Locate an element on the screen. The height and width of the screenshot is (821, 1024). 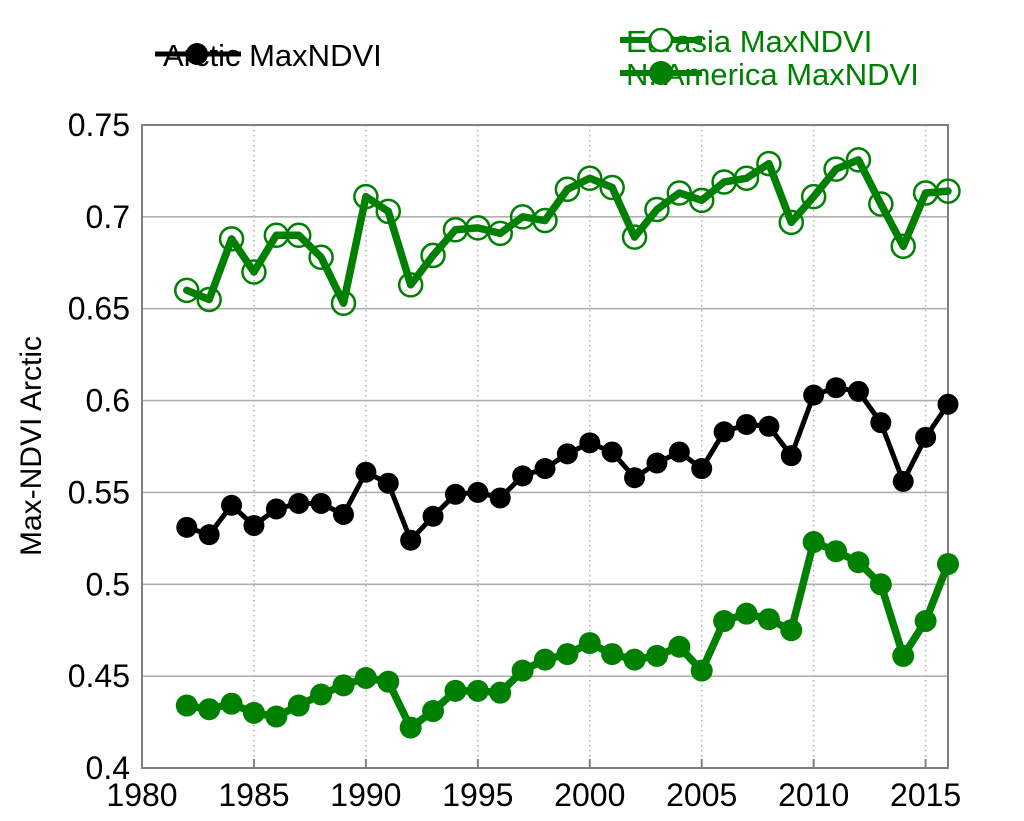
arctic-line-marker-swatch is located at coordinates (198, 54).